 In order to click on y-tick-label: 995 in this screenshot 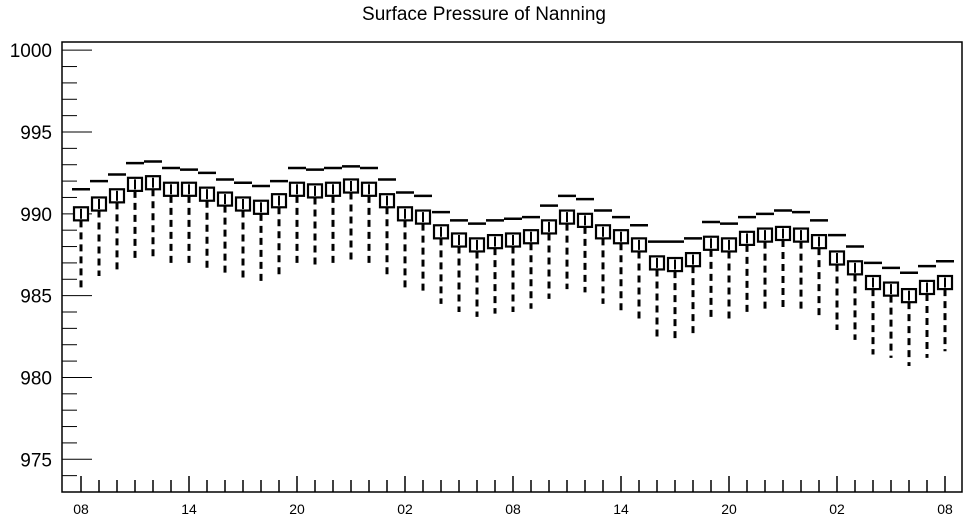, I will do `click(36, 133)`.